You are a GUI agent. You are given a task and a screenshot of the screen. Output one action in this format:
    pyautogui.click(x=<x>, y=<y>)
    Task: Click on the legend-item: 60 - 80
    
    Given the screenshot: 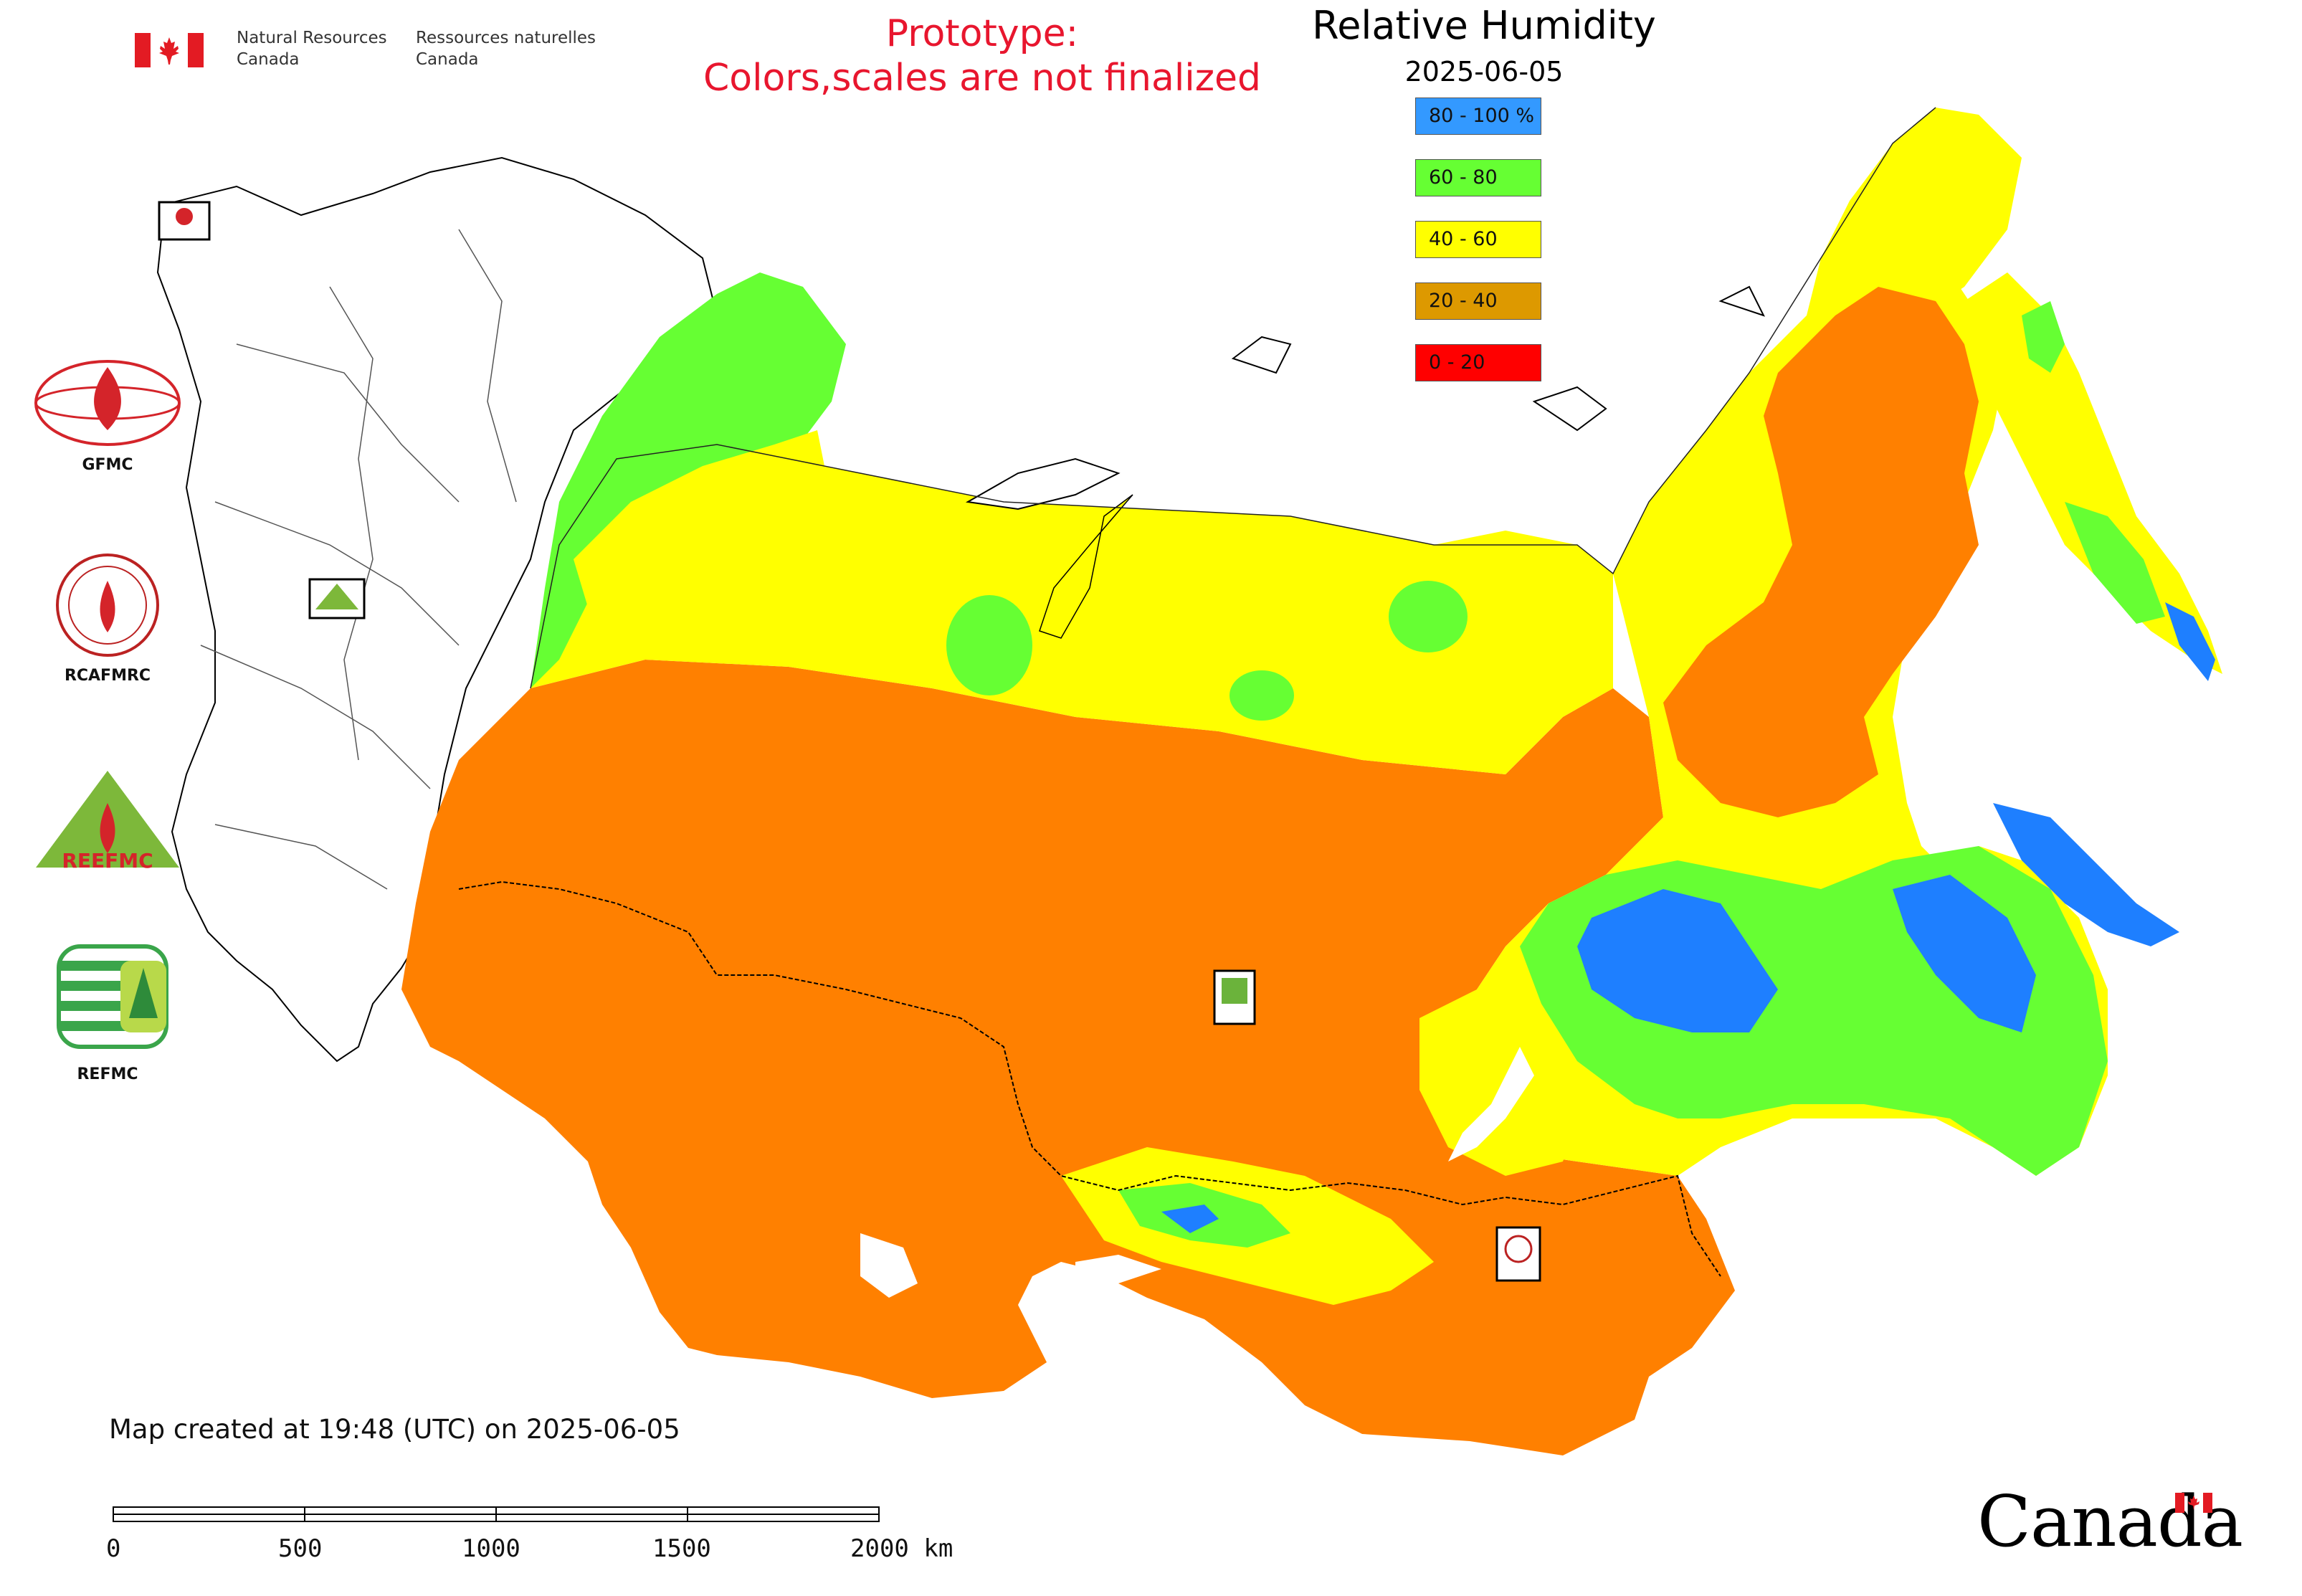 What is the action you would take?
    pyautogui.click(x=1478, y=177)
    